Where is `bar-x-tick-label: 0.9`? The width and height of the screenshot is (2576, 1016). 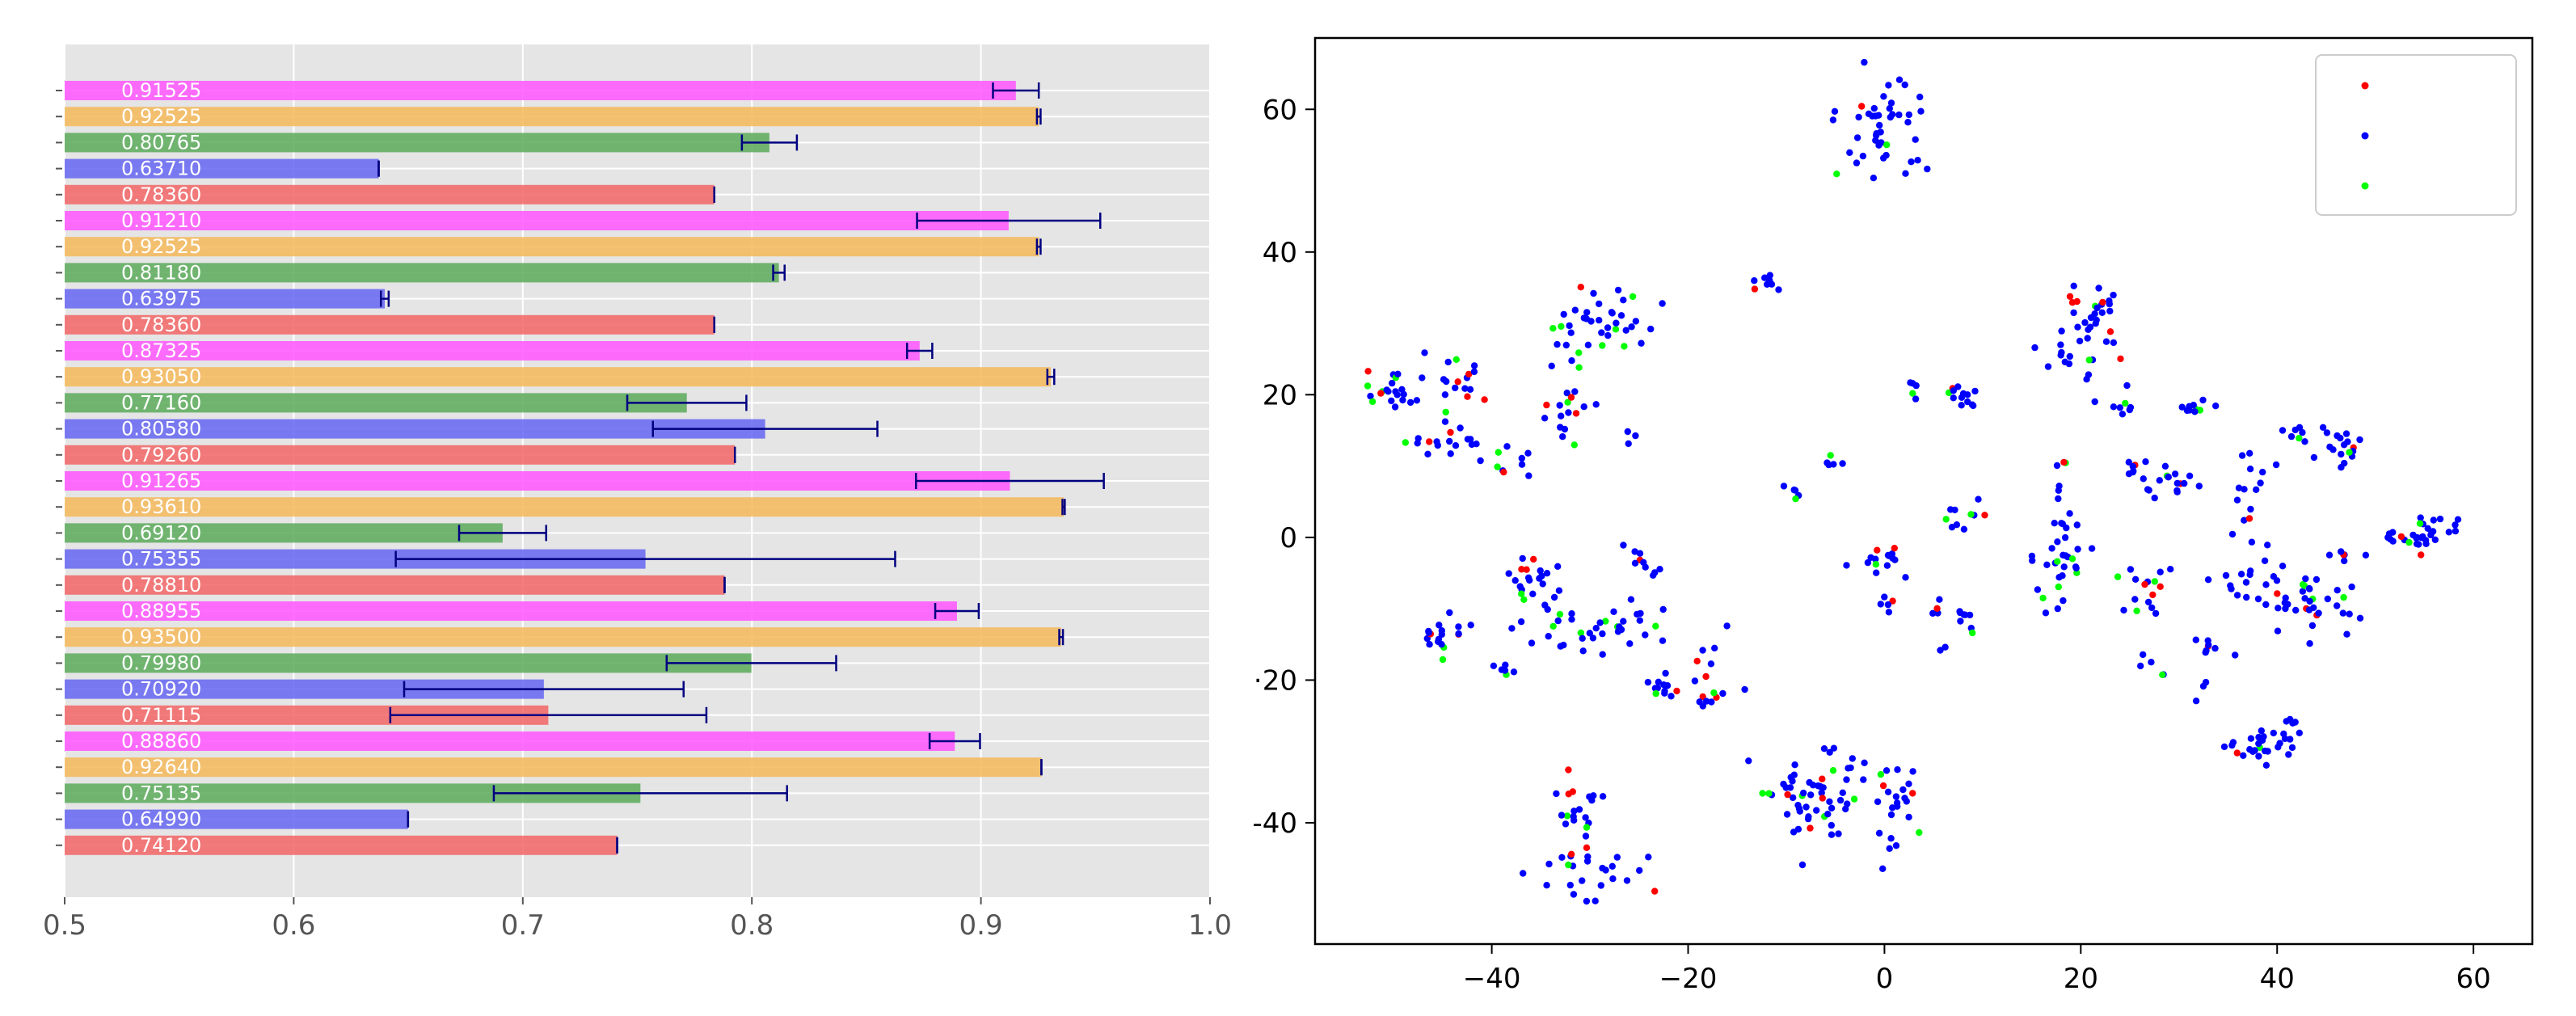 bar-x-tick-label: 0.9 is located at coordinates (981, 925).